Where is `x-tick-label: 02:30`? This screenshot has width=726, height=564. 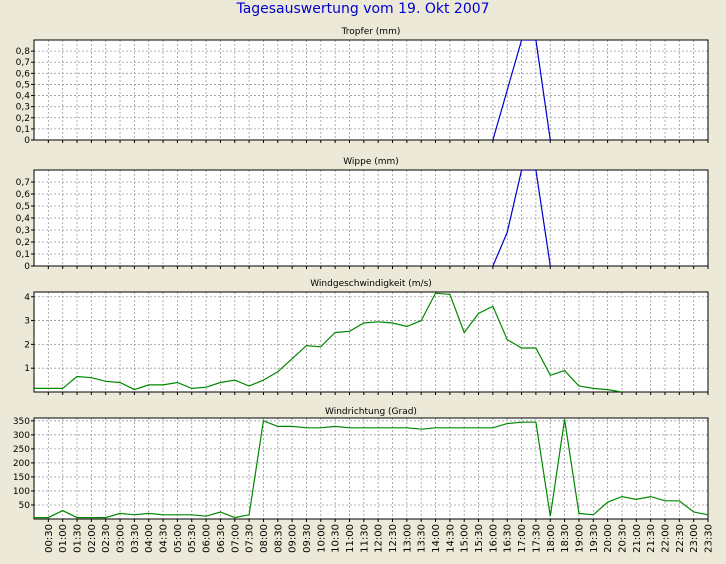
x-tick-label: 02:30 is located at coordinates (106, 538).